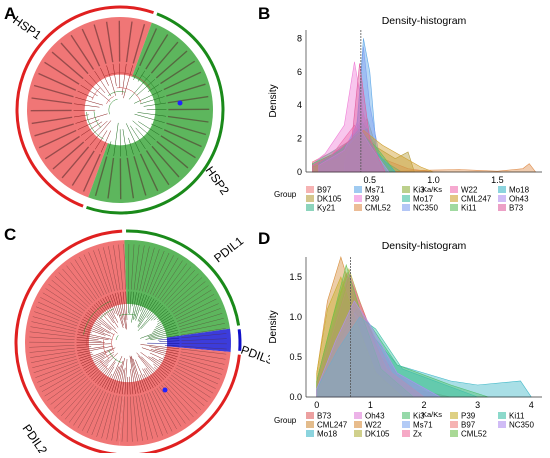 This screenshot has width=550, height=458. I want to click on x-tick-label: 1, so click(370, 405).